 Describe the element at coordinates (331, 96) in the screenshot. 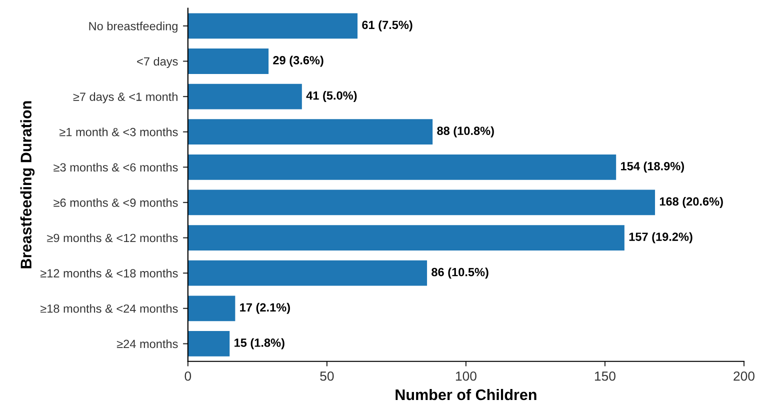

I see `data-label: 41 (5.0%)` at that location.